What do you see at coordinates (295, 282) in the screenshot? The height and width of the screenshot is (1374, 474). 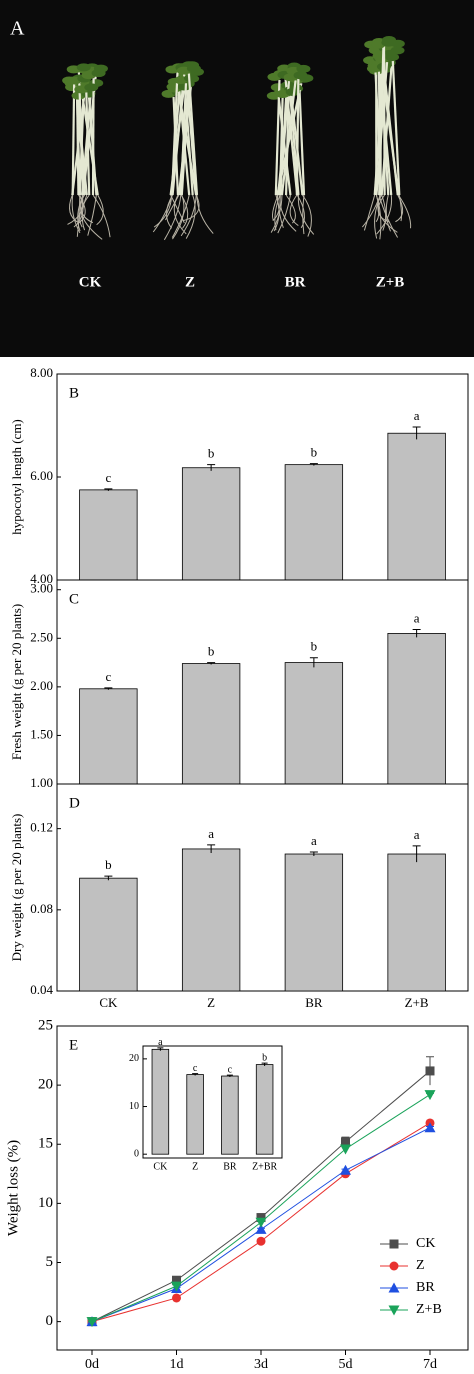 I see `photo-label: BR` at bounding box center [295, 282].